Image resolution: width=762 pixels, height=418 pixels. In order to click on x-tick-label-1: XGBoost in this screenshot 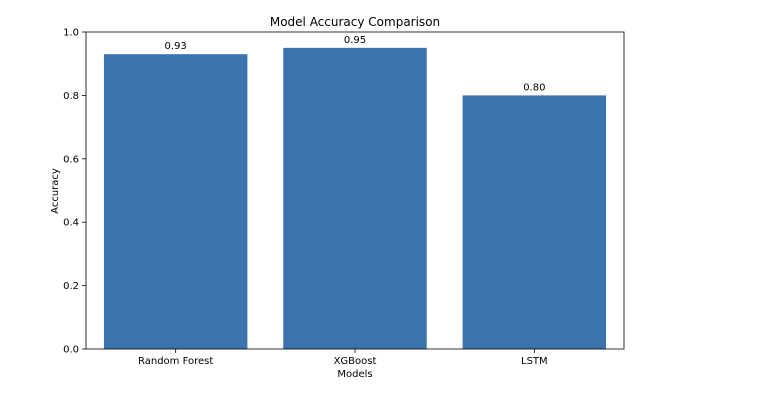, I will do `click(355, 361)`.